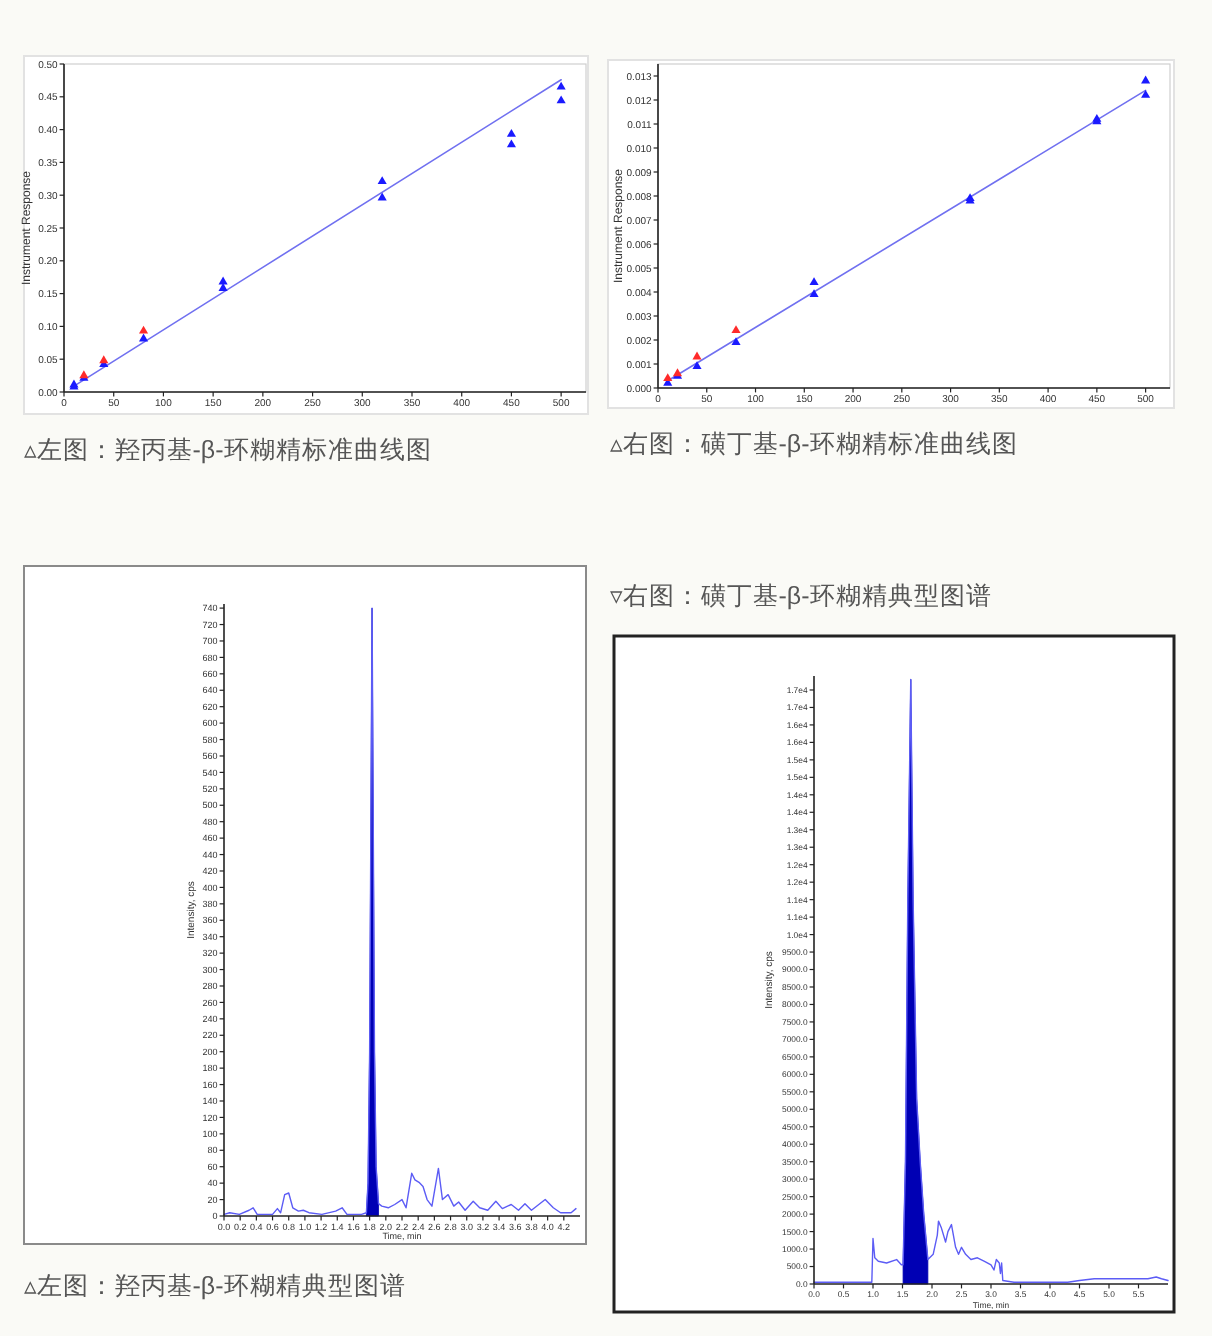 This screenshot has width=1212, height=1336. I want to click on text: ▵左图：羟丙基-β-环糊精典型图谱, so click(215, 1286).